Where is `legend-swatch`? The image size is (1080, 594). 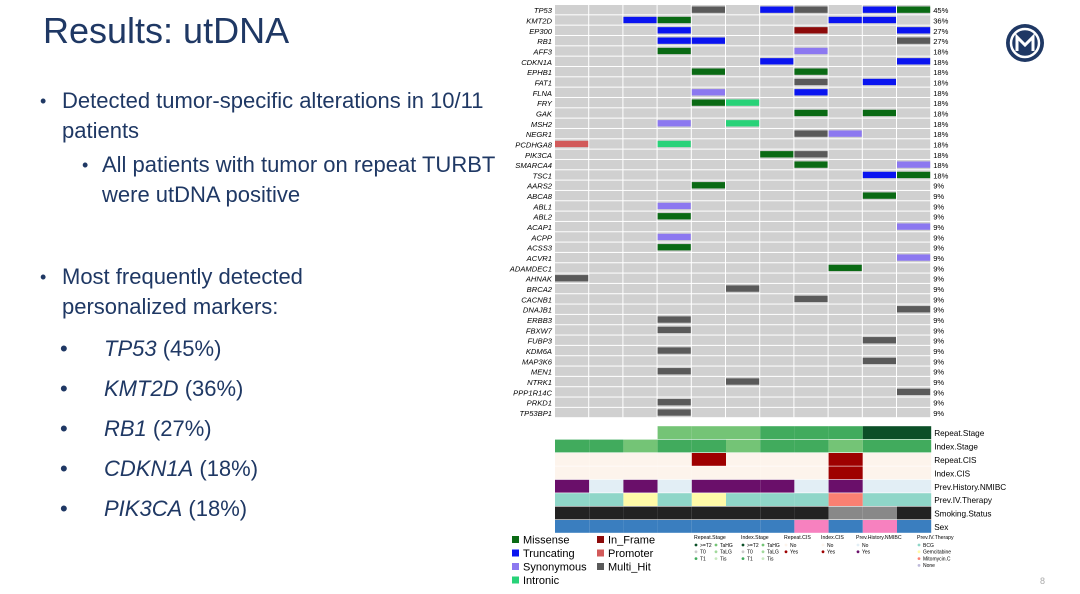 legend-swatch is located at coordinates (515, 566).